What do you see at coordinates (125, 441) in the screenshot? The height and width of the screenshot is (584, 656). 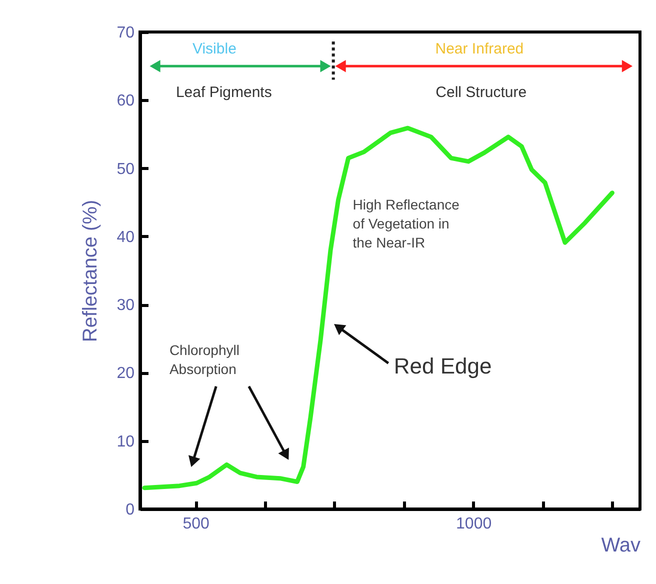 I see `y-tick-label: 10` at bounding box center [125, 441].